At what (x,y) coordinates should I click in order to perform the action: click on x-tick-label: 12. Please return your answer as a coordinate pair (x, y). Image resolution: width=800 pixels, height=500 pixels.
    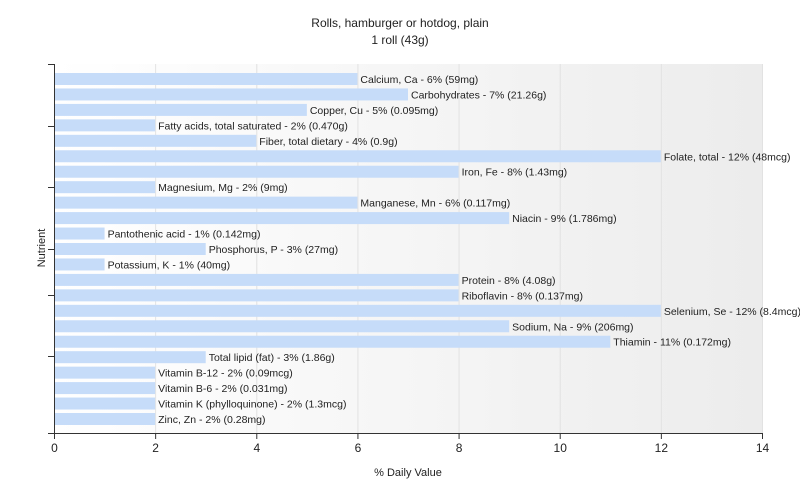
    Looking at the image, I should click on (662, 448).